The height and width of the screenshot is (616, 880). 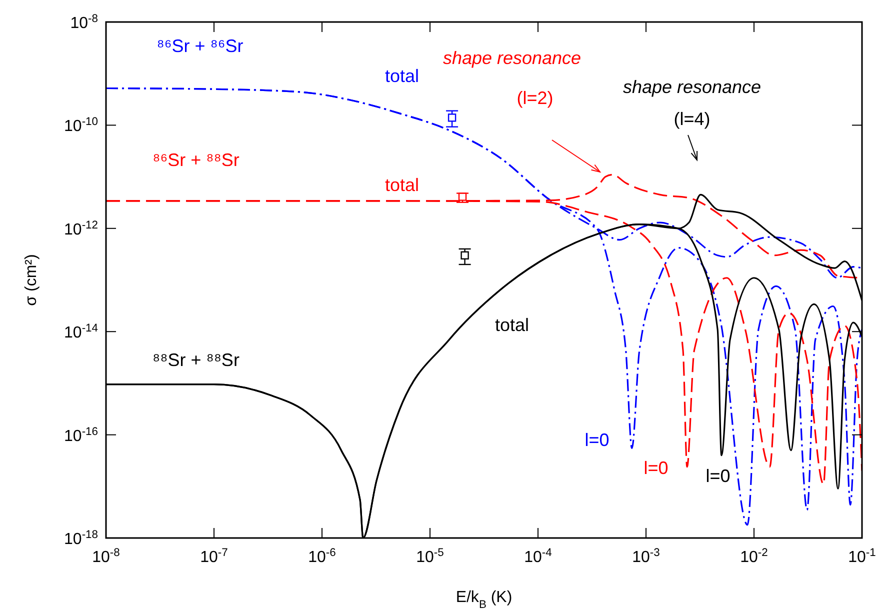 What do you see at coordinates (196, 160) in the screenshot?
I see `annotation: ⁸⁶Sr + ⁸⁸Sr` at bounding box center [196, 160].